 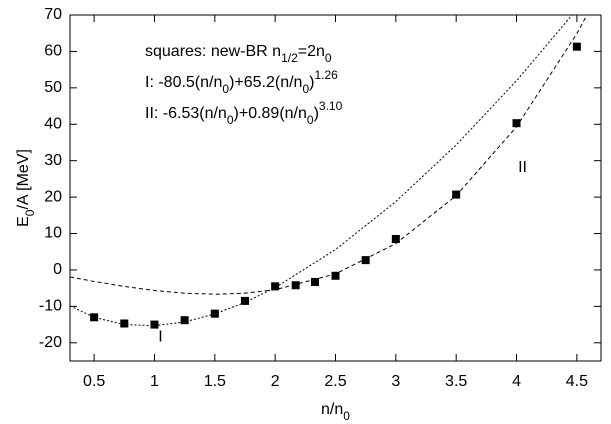 I want to click on text-segment: squares: new-BR n, so click(x=213, y=51).